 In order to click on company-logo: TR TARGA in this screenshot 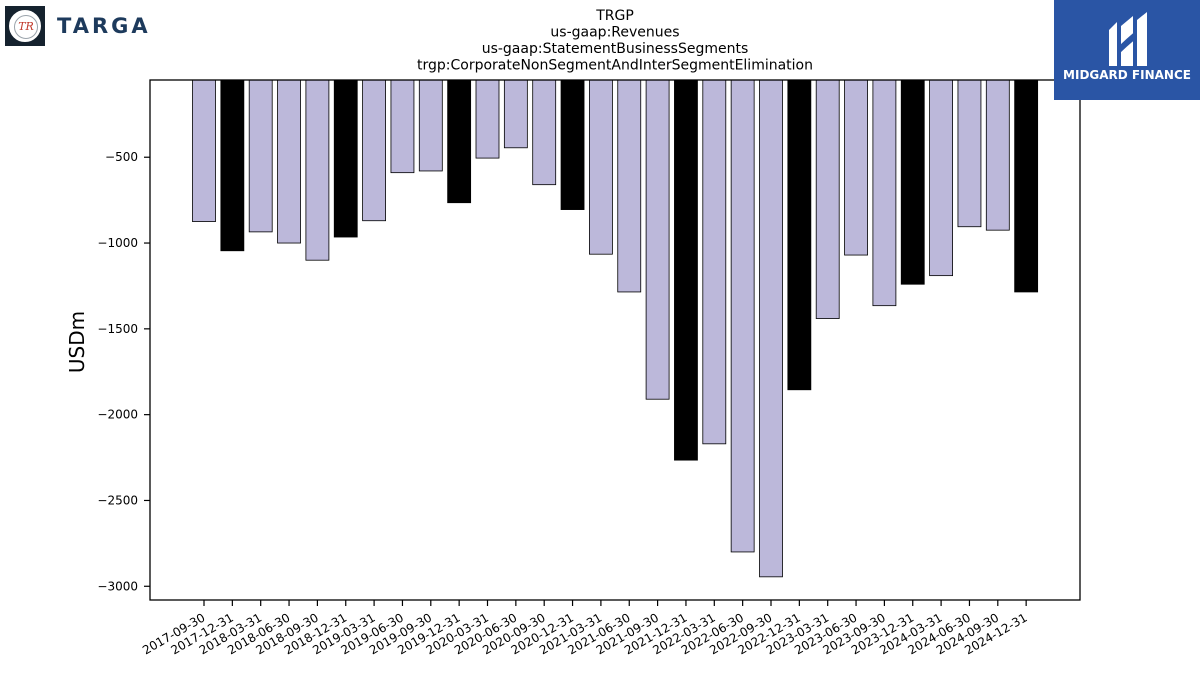, I will do `click(78, 26)`.